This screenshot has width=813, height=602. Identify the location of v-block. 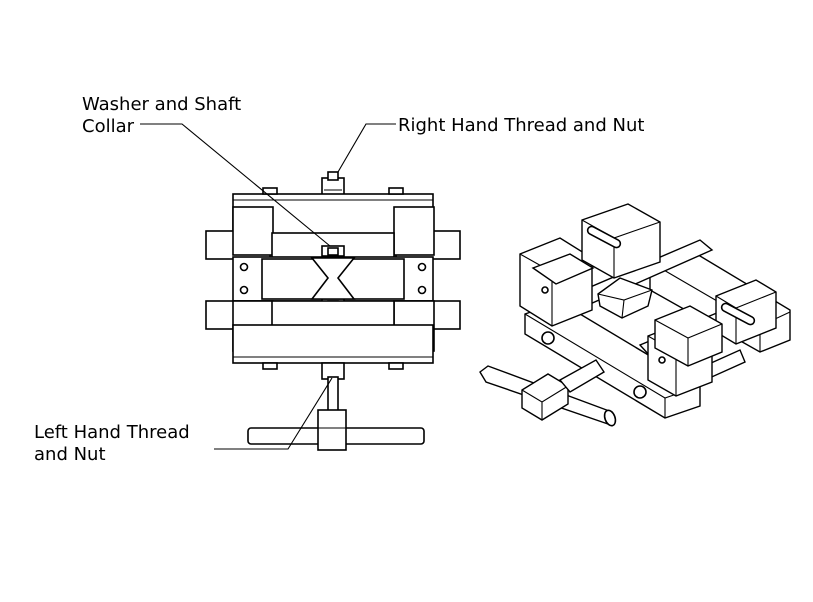
(333, 278).